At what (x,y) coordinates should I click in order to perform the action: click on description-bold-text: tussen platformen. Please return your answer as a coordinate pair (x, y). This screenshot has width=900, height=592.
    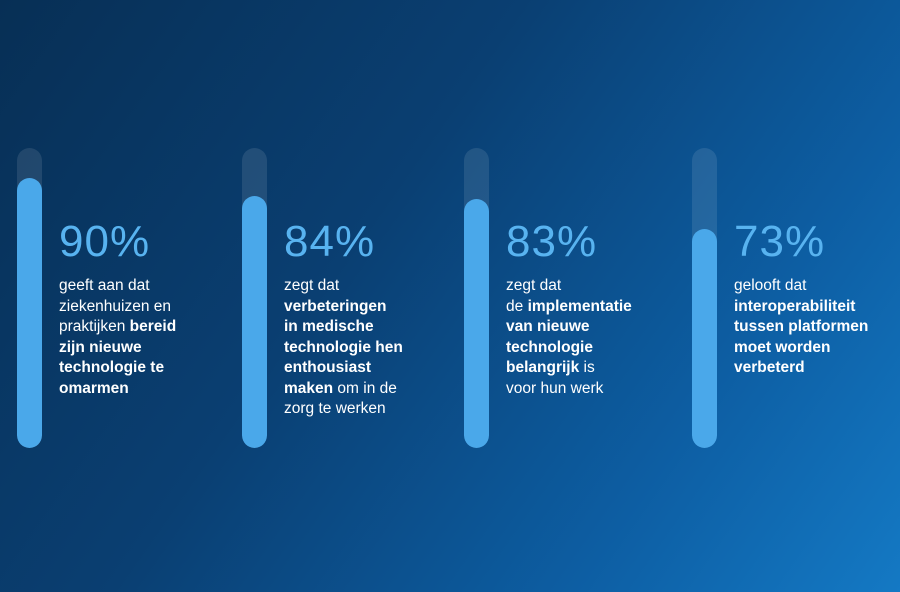
    Looking at the image, I should click on (801, 326).